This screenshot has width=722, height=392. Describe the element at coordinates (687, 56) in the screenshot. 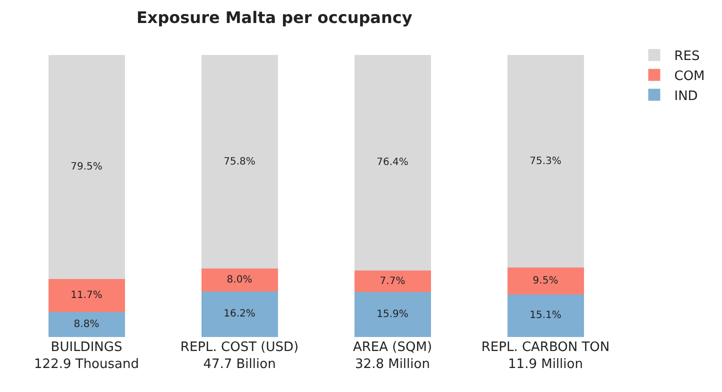

I see `legend-label: RES` at that location.